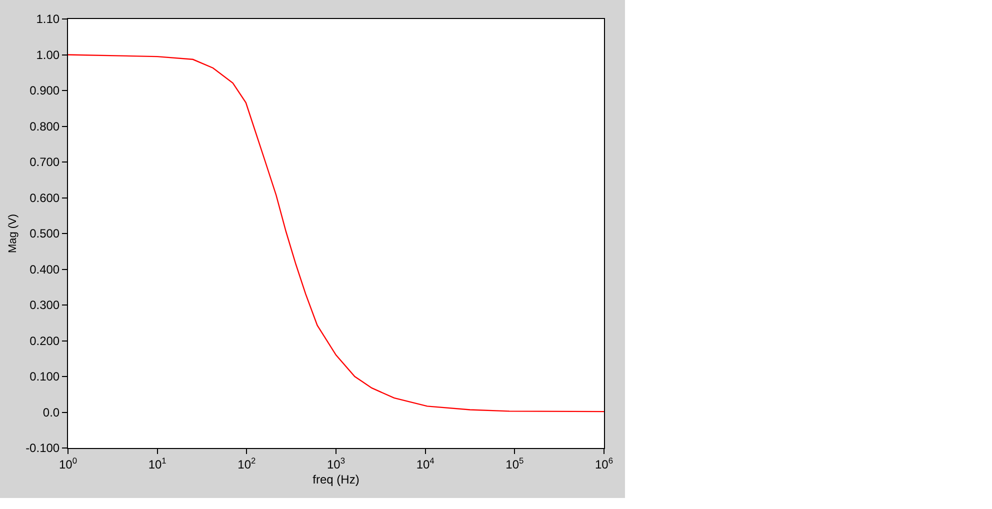 Image resolution: width=992 pixels, height=509 pixels. I want to click on x-tick-label: 10$^{6}$, so click(604, 463).